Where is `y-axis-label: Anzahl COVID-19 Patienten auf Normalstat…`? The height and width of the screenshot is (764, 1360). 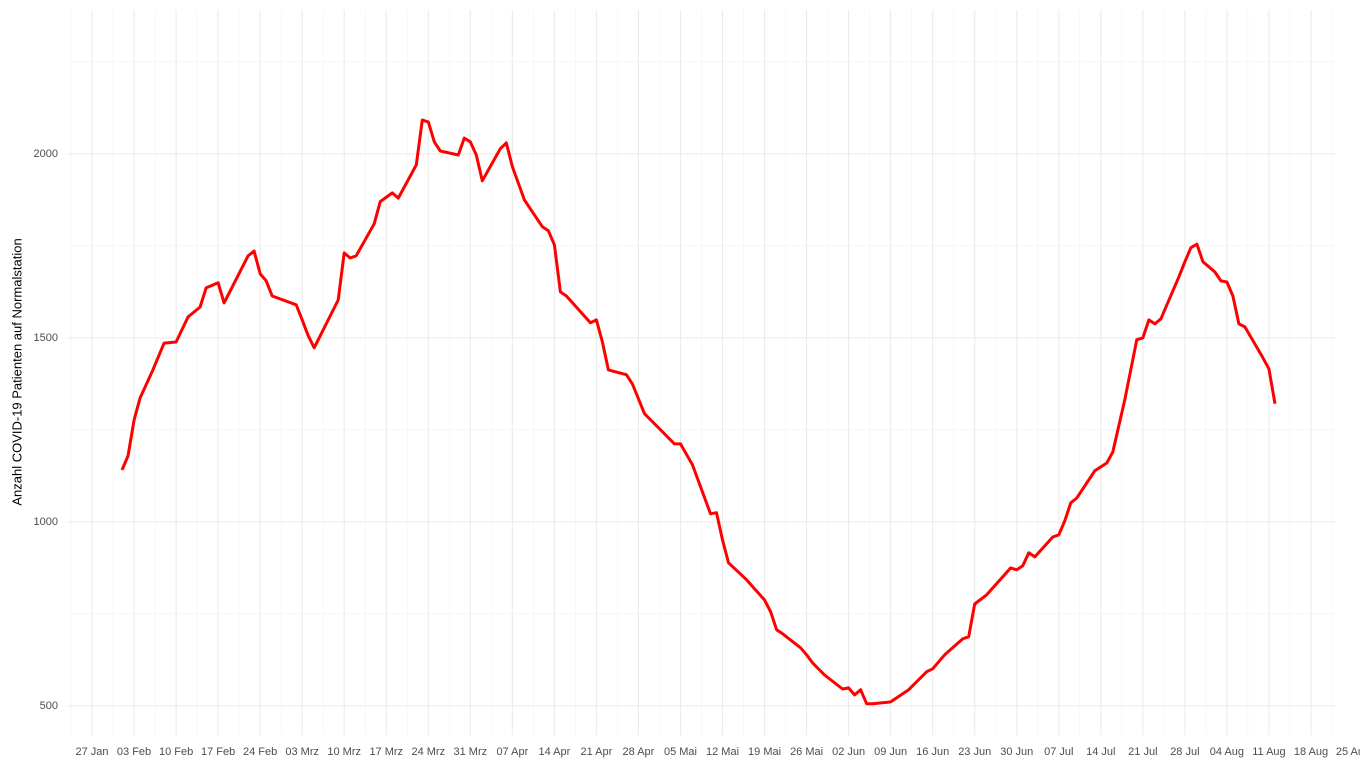
y-axis-label: Anzahl COVID-19 Patienten auf Normalstat… is located at coordinates (16, 371).